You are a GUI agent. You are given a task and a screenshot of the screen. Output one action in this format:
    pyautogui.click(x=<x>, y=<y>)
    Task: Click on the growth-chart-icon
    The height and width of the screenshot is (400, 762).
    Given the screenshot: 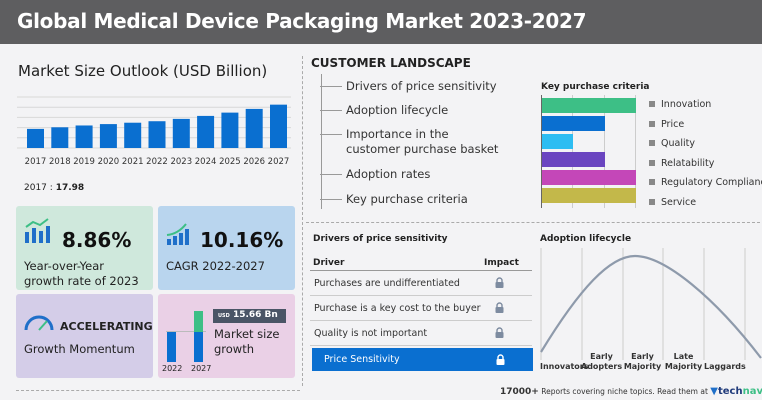 What is the action you would take?
    pyautogui.click(x=37, y=230)
    